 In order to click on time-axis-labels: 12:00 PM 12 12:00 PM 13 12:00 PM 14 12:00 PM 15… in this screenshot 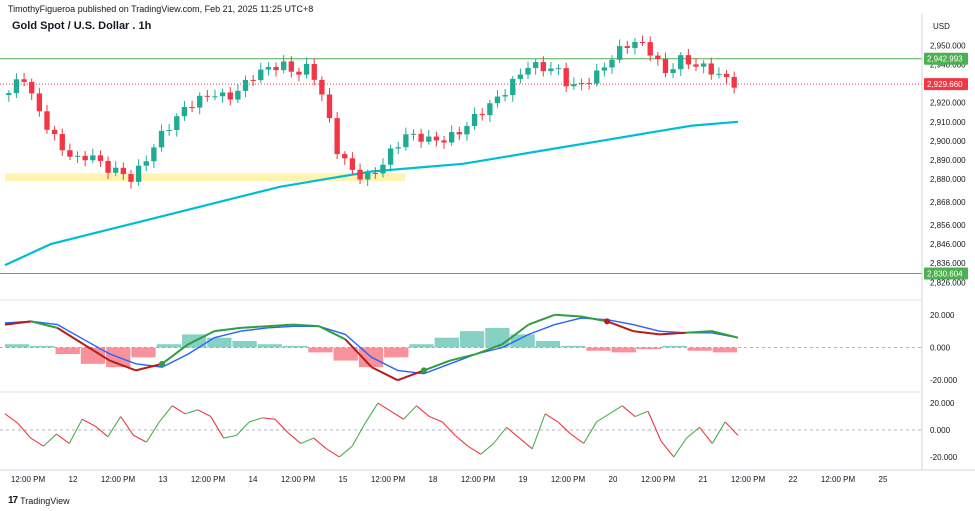, I will do `click(449, 479)`.